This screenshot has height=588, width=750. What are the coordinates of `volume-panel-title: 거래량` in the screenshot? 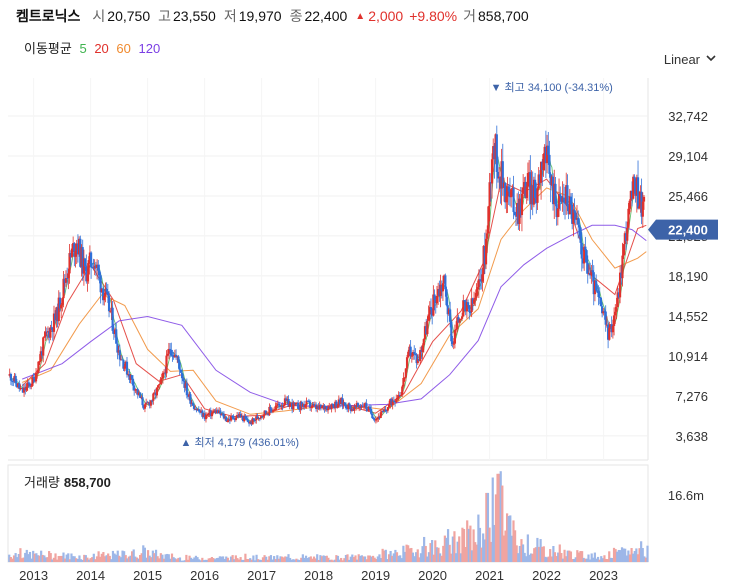 It's located at (42, 482).